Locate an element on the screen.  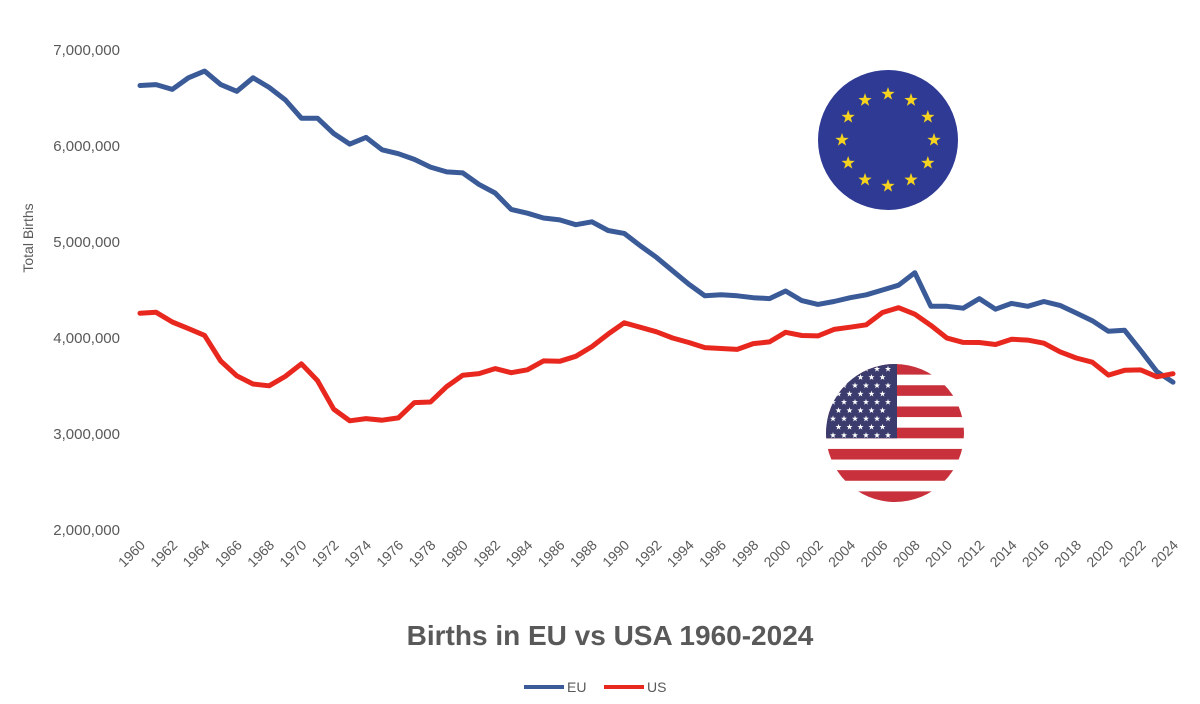
x-tick-label: 2000 is located at coordinates (776, 553).